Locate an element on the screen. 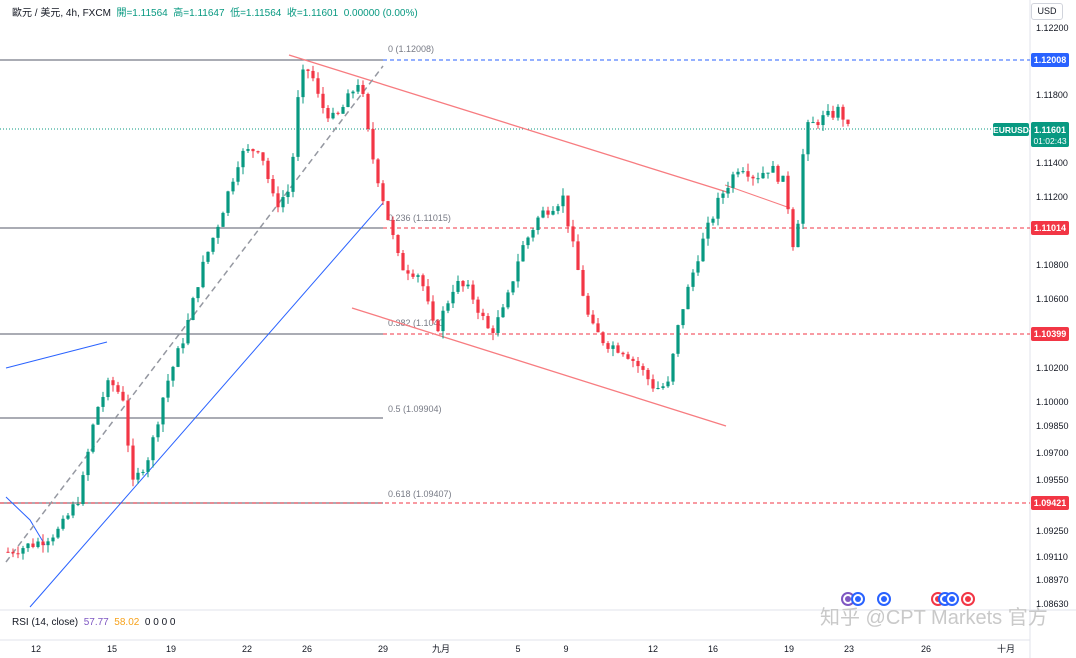  open-value: 開=1.11564 is located at coordinates (142, 13).